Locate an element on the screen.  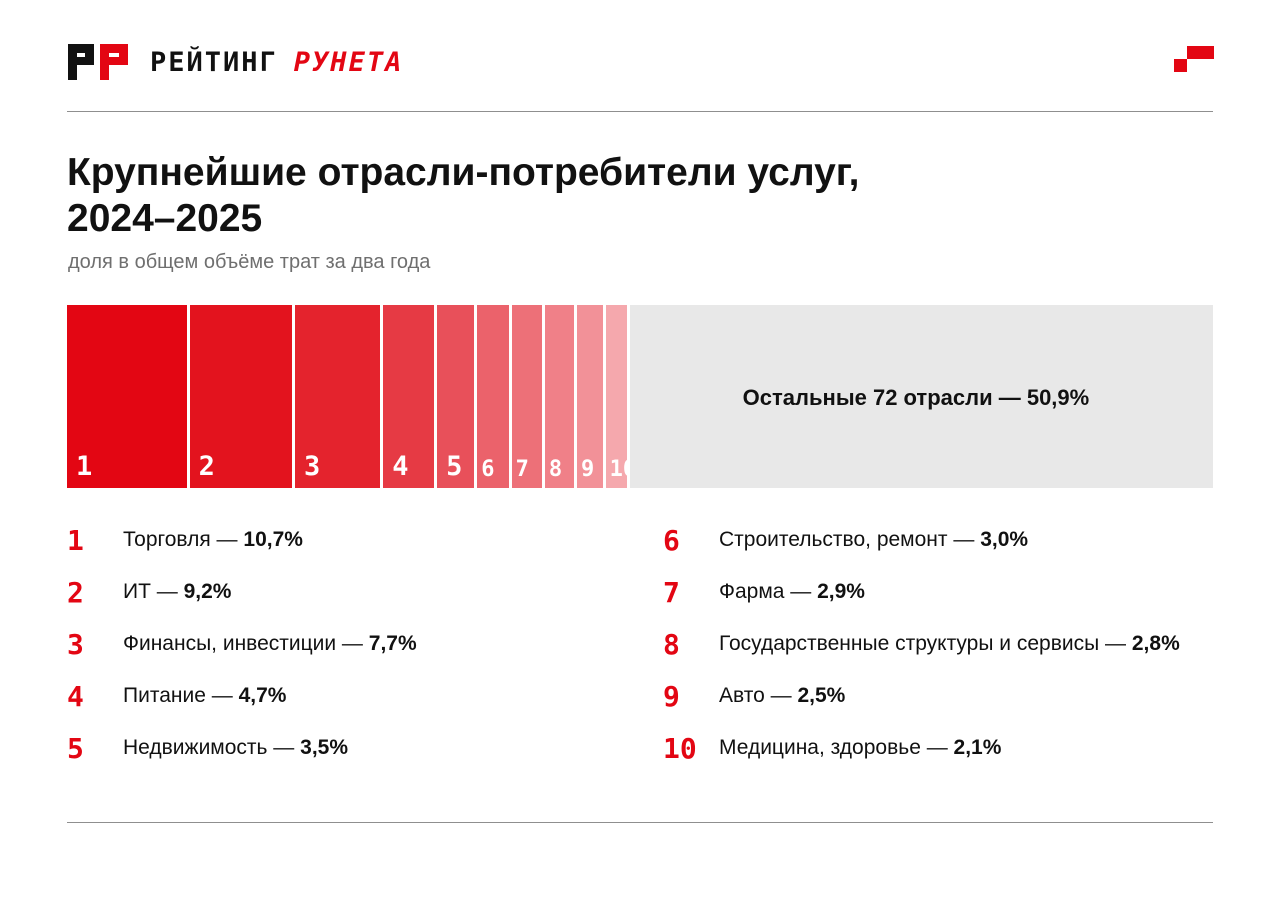
legend-item-number: 4 is located at coordinates (75, 696).